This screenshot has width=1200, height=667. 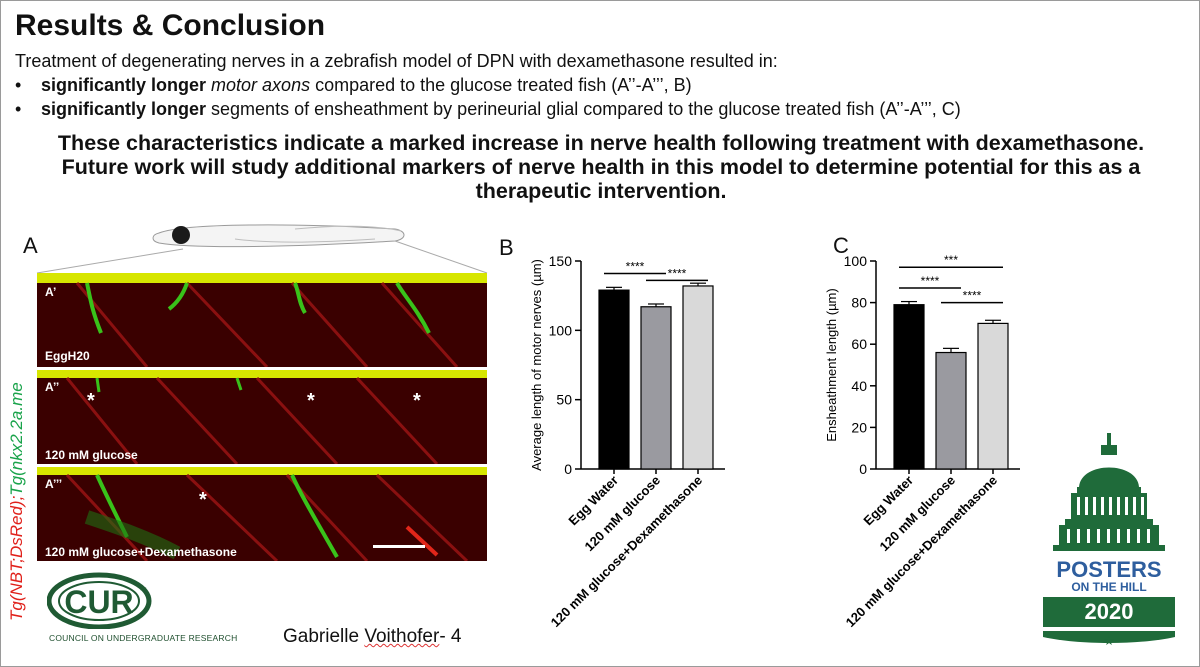 What do you see at coordinates (30, 245) in the screenshot?
I see `panel-a-label: A` at bounding box center [30, 245].